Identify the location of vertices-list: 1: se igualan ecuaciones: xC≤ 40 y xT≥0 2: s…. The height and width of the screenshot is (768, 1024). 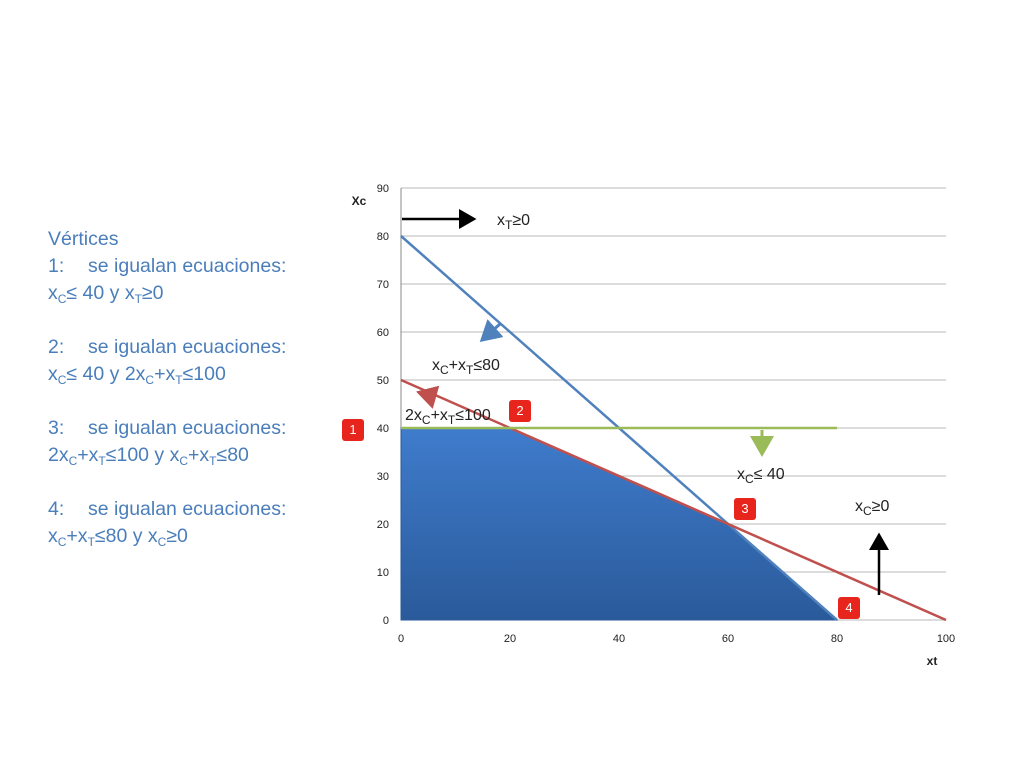
(193, 401).